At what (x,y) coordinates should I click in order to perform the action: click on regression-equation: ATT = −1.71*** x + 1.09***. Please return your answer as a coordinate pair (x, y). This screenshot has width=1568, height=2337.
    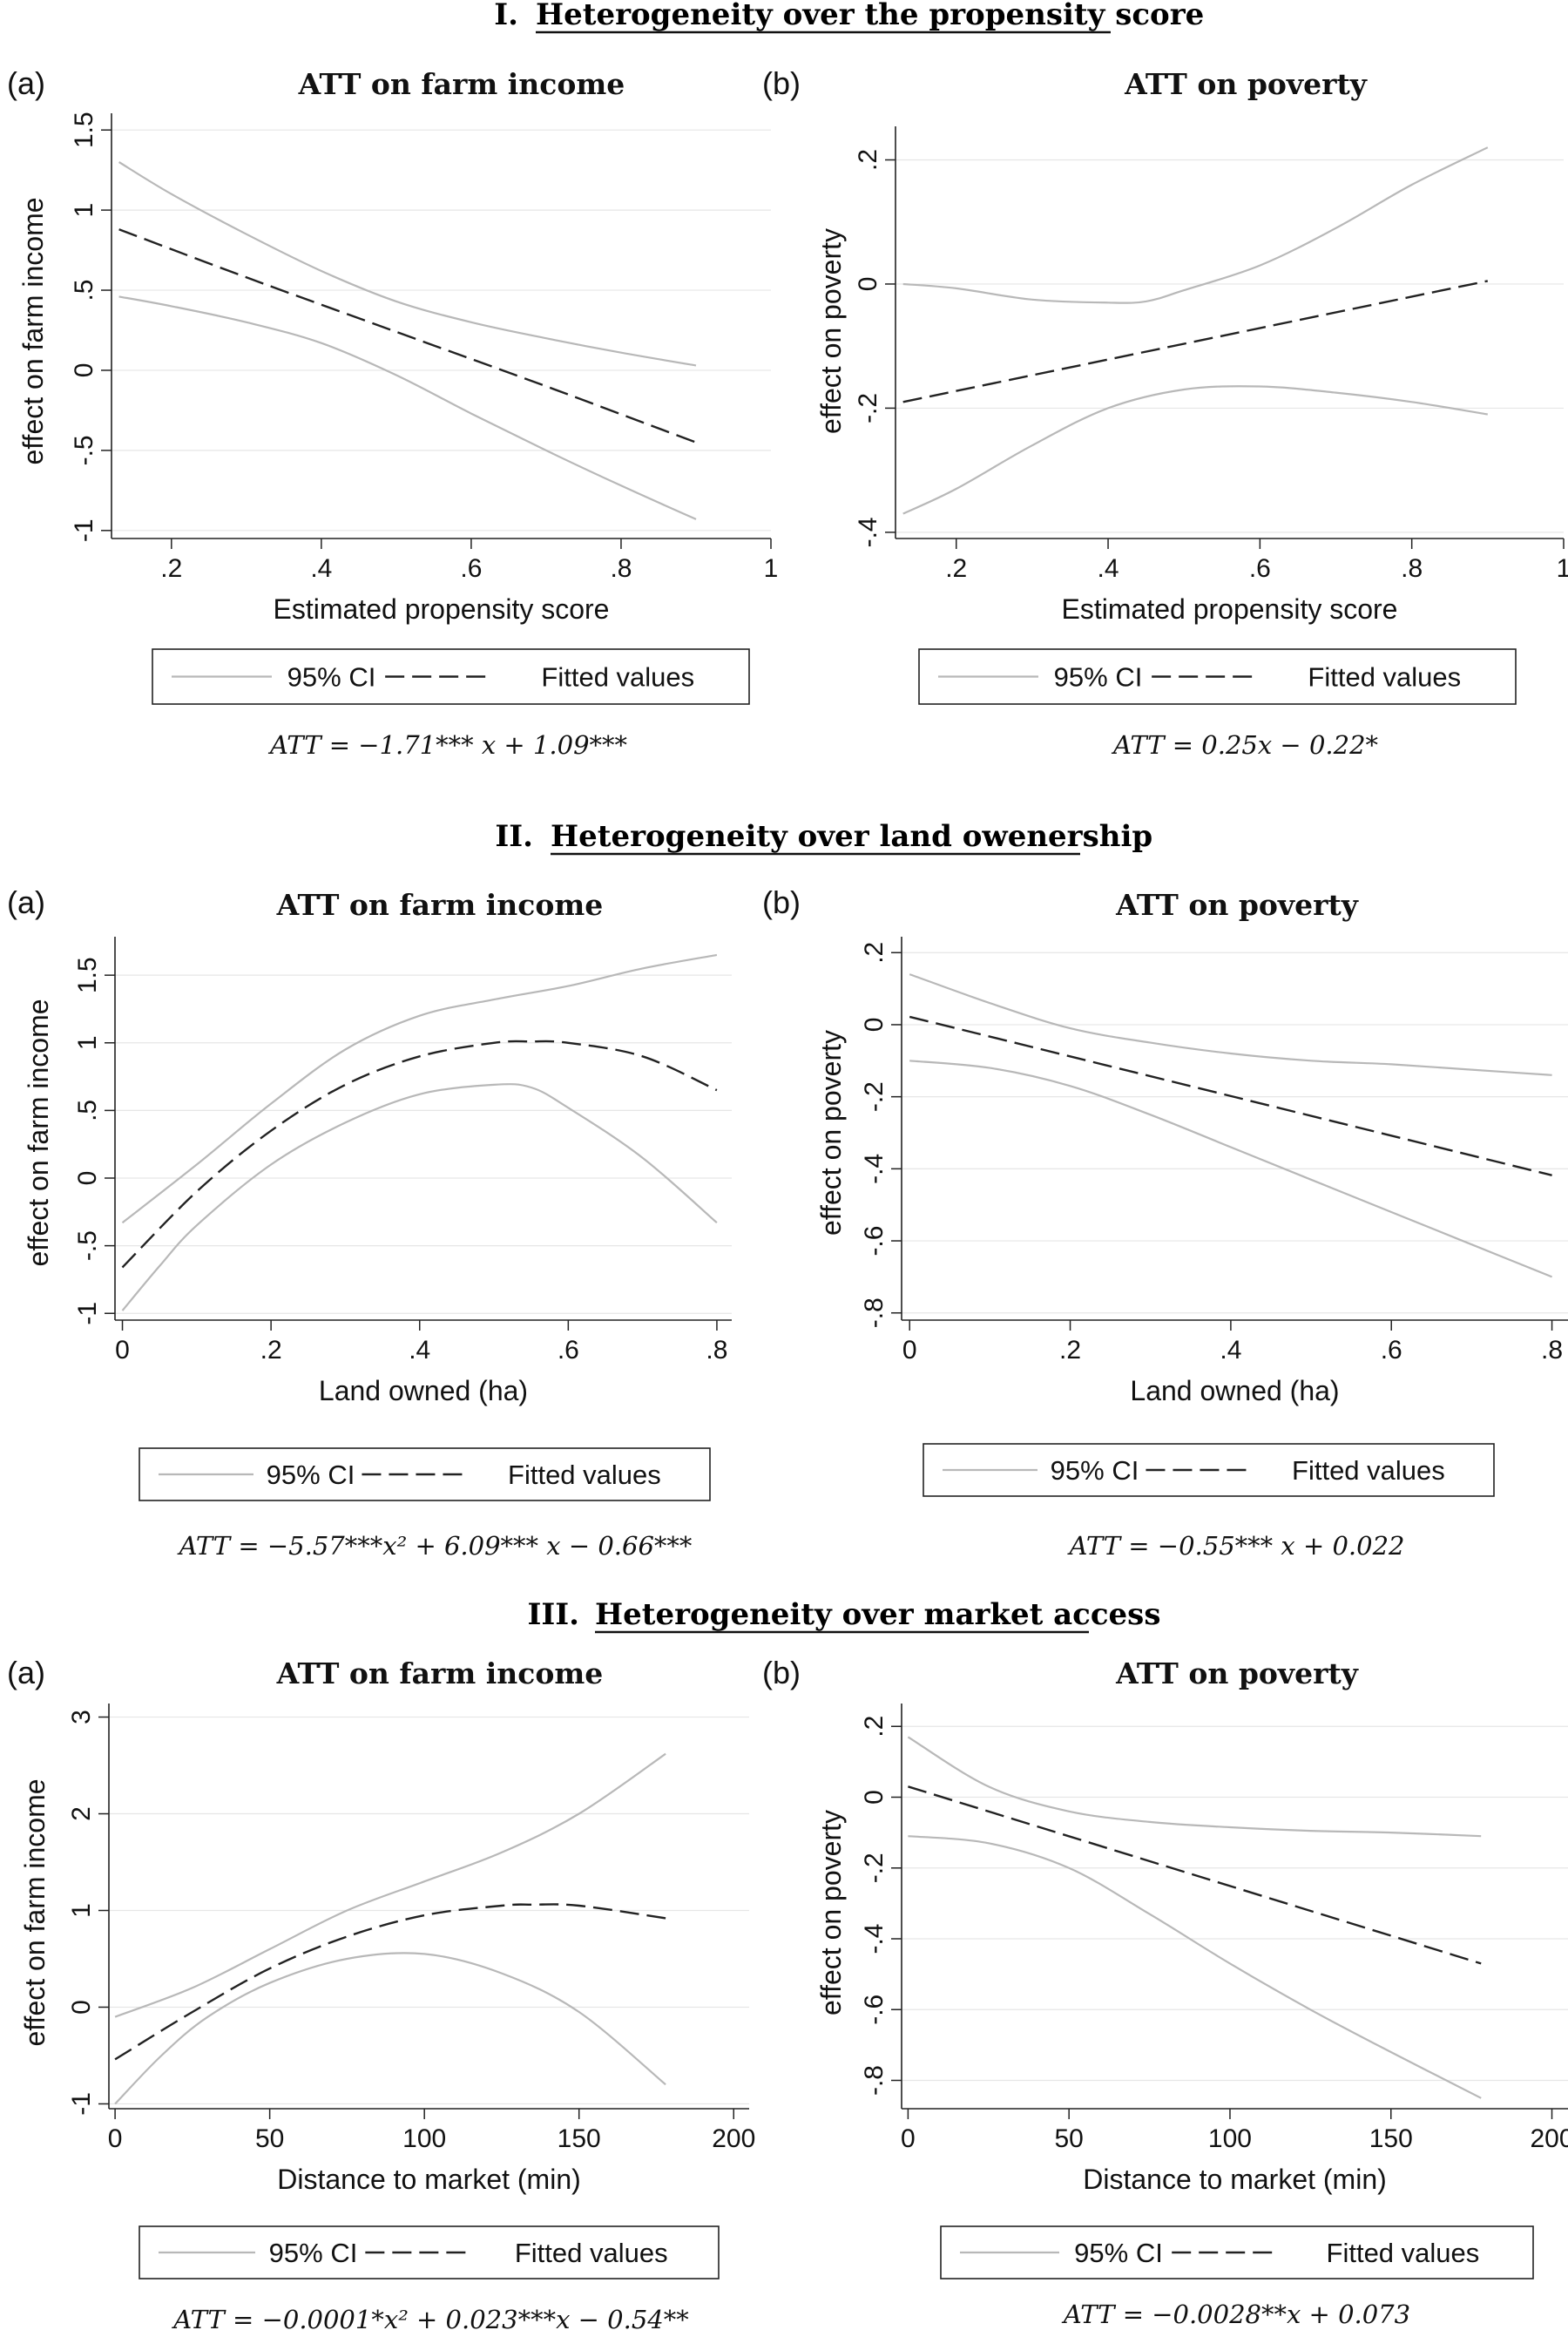
    Looking at the image, I should click on (447, 745).